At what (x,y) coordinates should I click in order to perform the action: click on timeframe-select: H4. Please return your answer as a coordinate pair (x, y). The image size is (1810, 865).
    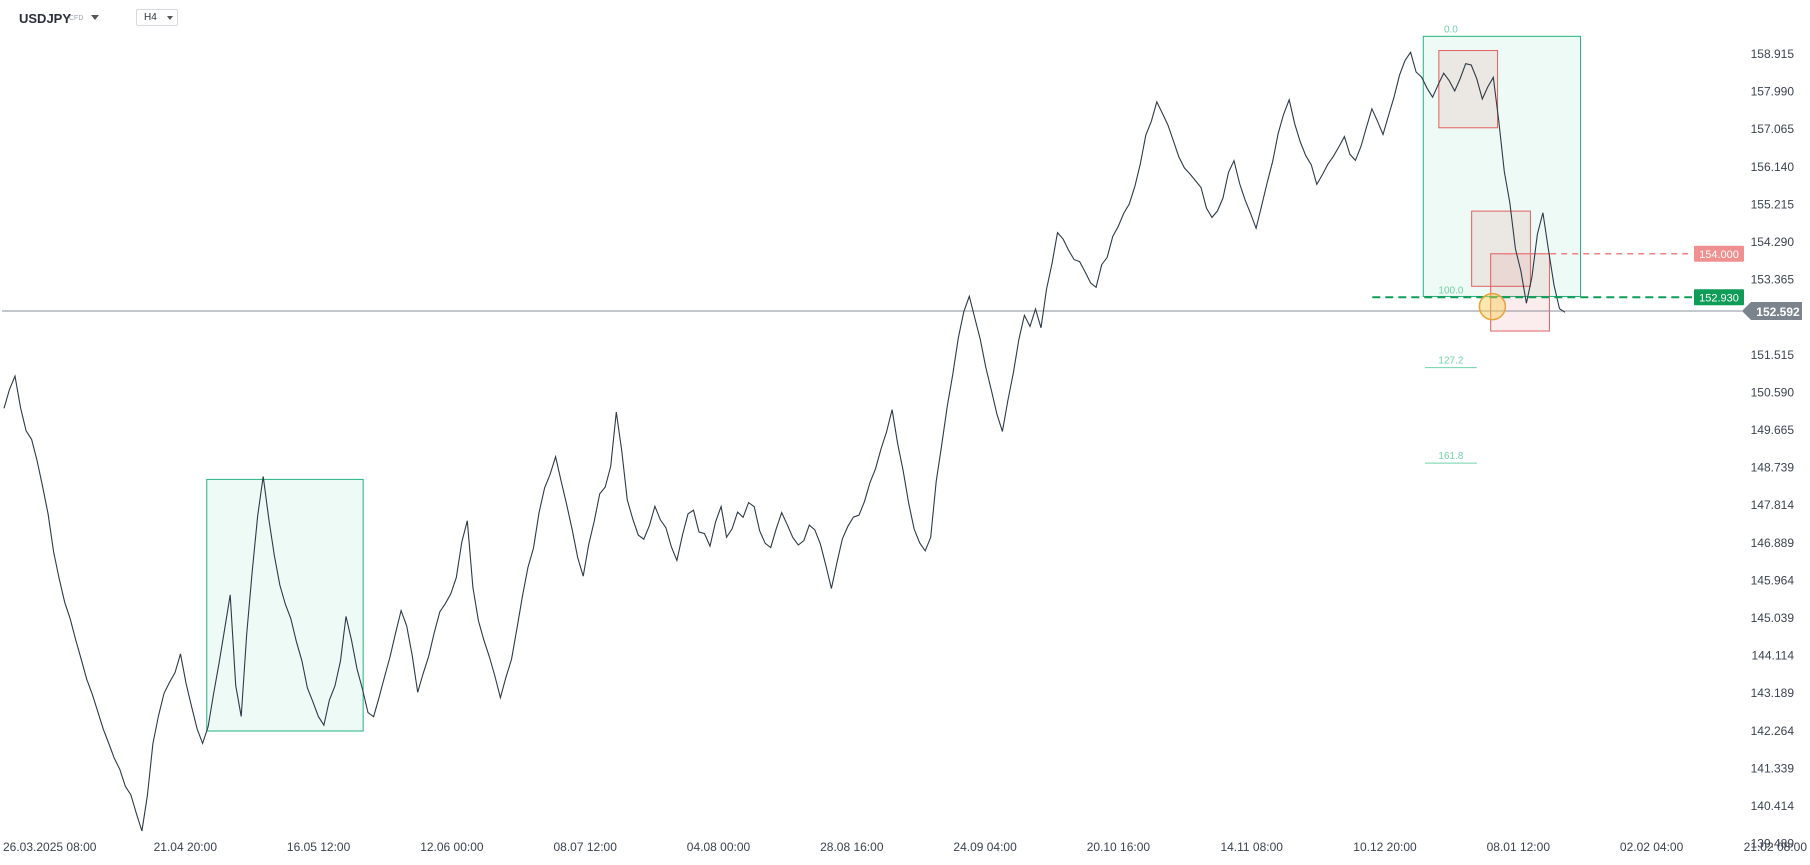
    Looking at the image, I should click on (157, 17).